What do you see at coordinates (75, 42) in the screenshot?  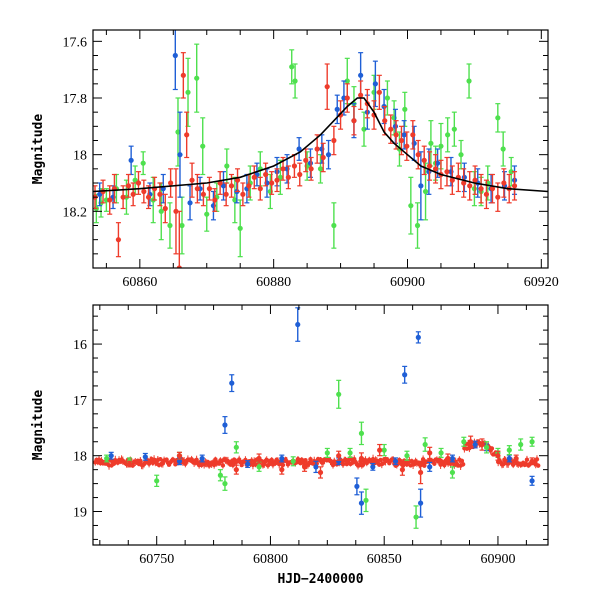 I see `y-tick-label: 17.6` at bounding box center [75, 42].